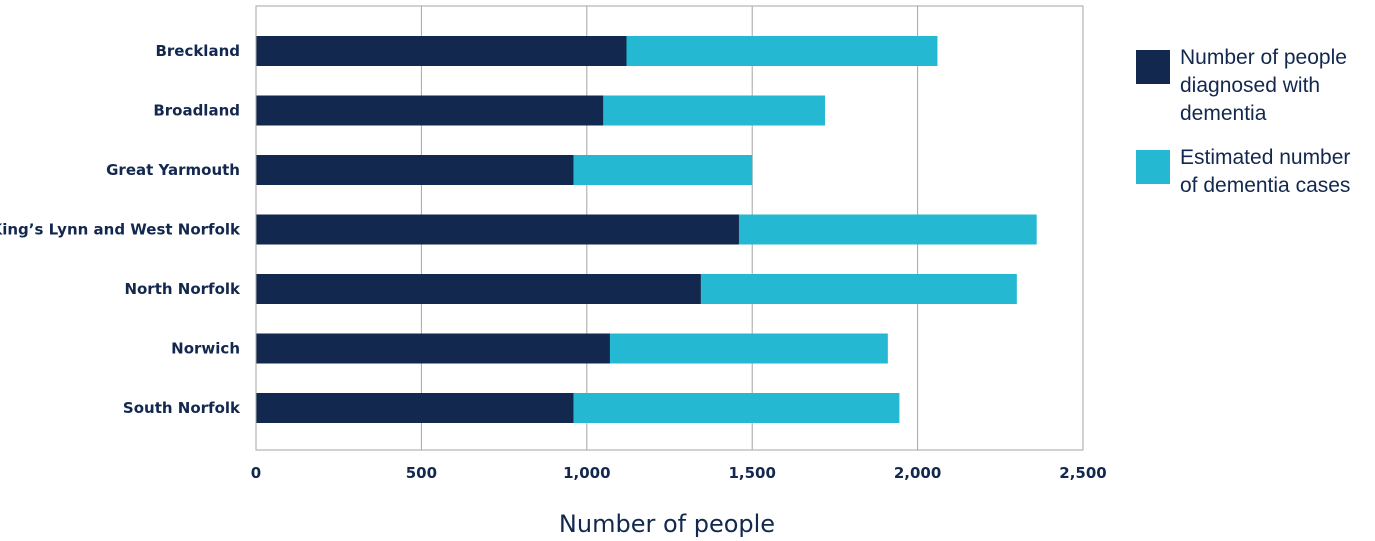 This screenshot has height=541, width=1375. Describe the element at coordinates (1265, 171) in the screenshot. I see `legend-label-estimated: Estimated number of dementia cases` at that location.